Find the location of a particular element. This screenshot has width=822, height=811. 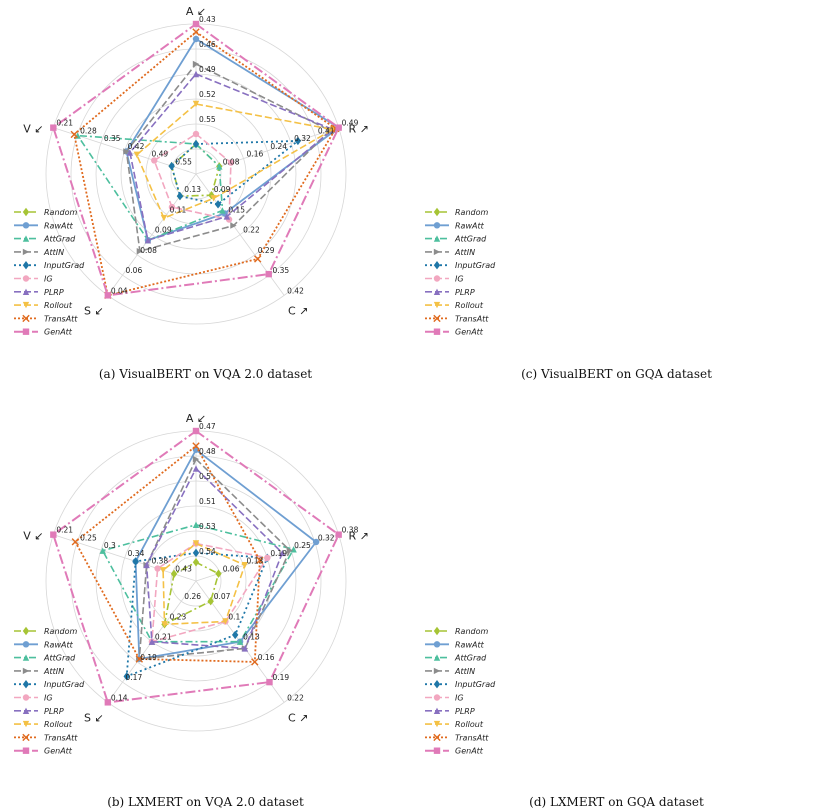

point-InputGrad-R is located at coordinates (298, 141).